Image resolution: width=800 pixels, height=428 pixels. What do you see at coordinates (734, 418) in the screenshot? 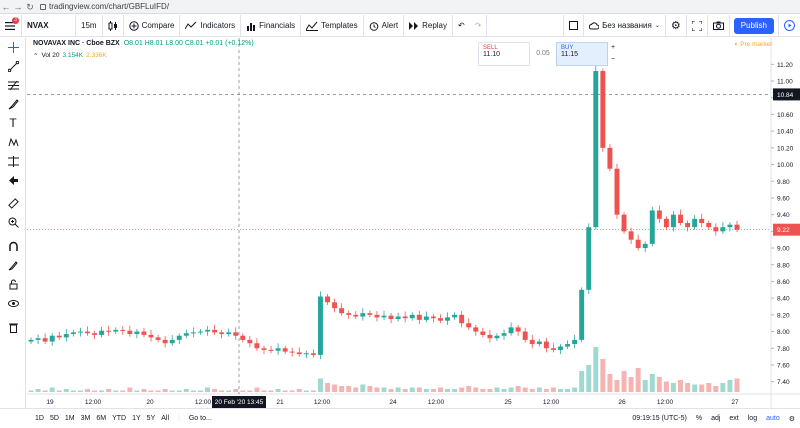
I see `ext-toggle: ext` at bounding box center [734, 418].